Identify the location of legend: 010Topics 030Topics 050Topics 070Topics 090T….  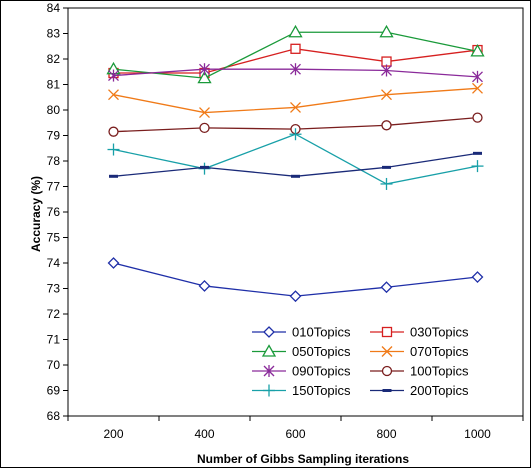
(360, 361).